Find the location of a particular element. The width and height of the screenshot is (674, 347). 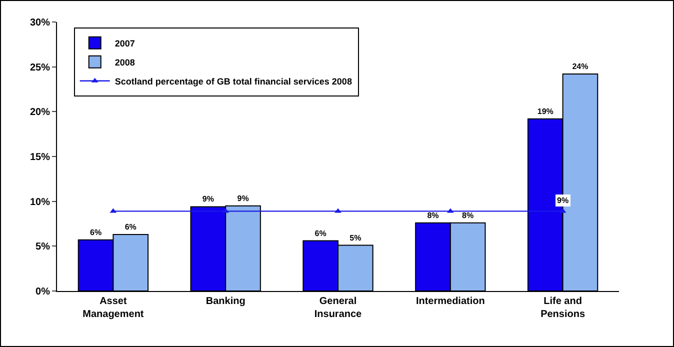

x-tick-label: Asset Management is located at coordinates (113, 308).